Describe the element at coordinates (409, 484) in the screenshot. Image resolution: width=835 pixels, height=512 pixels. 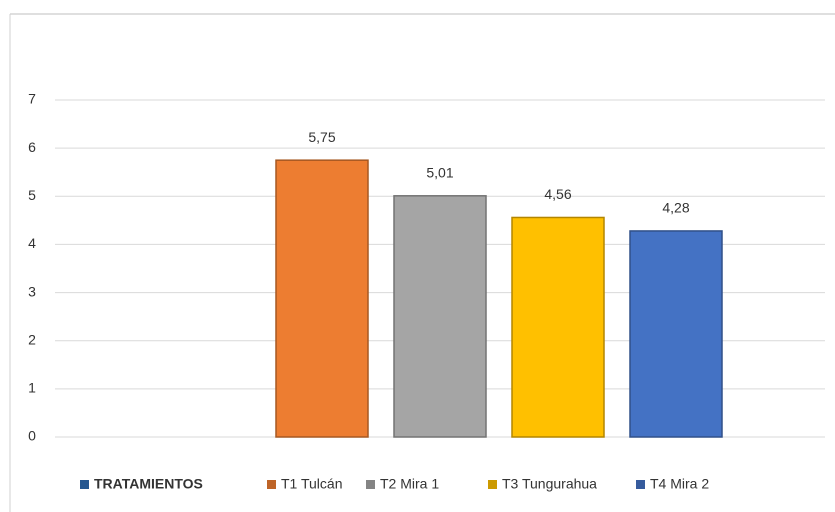
I see `legend-label: T2 Mira 1` at that location.